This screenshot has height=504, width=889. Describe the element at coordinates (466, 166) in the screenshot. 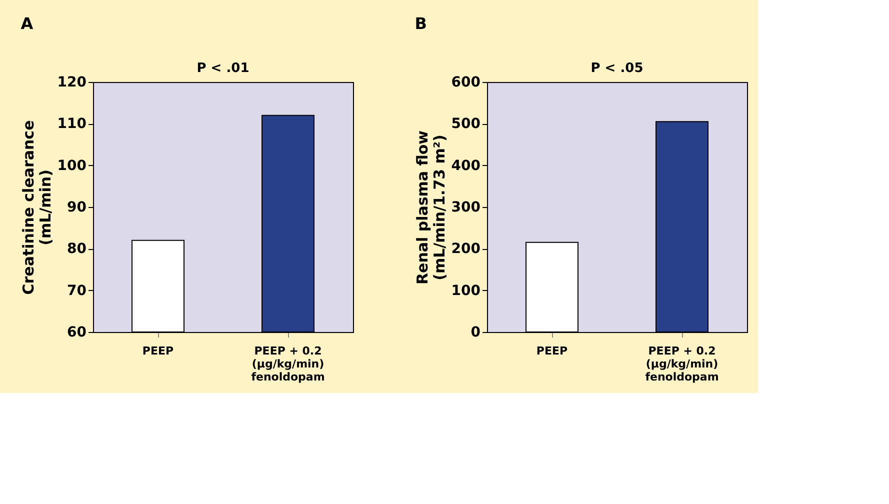

I see `y-tick-label: 400` at that location.